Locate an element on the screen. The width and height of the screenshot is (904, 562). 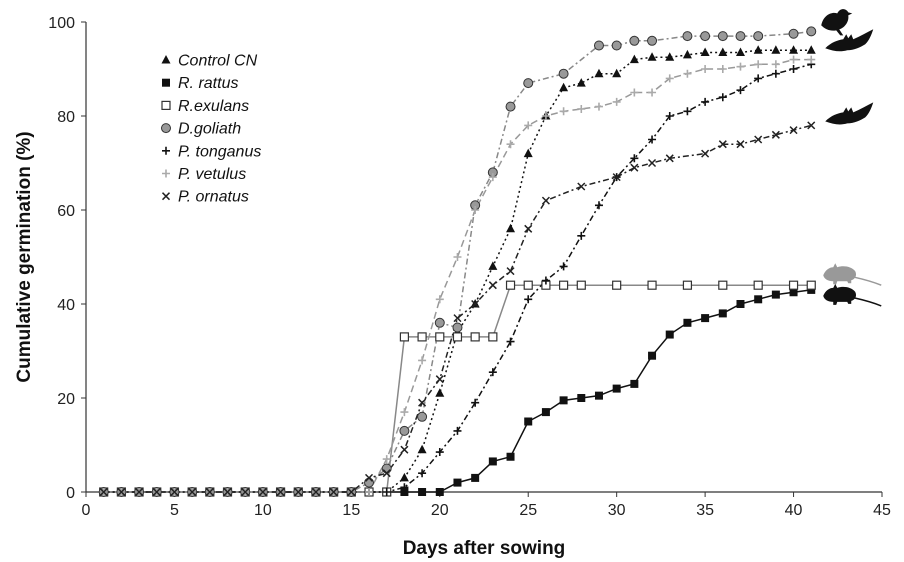
x-tick-label: 35 is located at coordinates (705, 510).